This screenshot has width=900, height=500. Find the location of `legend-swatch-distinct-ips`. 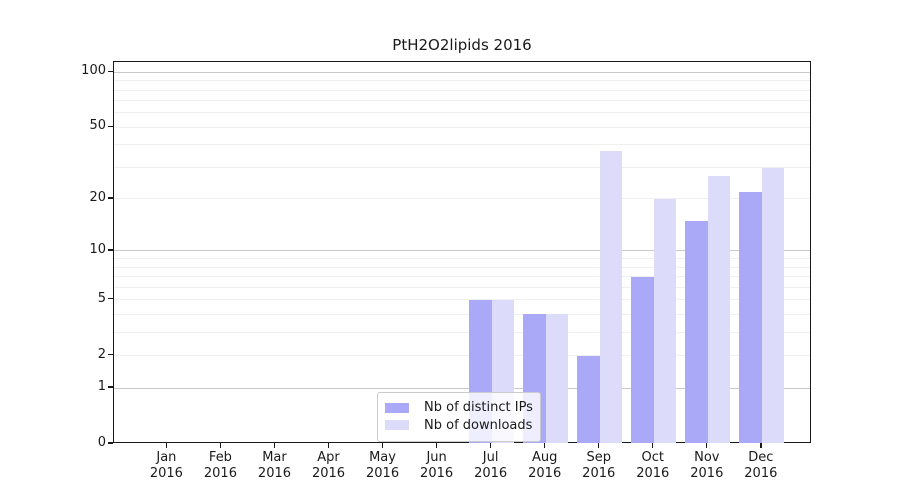

legend-swatch-distinct-ips is located at coordinates (397, 407).